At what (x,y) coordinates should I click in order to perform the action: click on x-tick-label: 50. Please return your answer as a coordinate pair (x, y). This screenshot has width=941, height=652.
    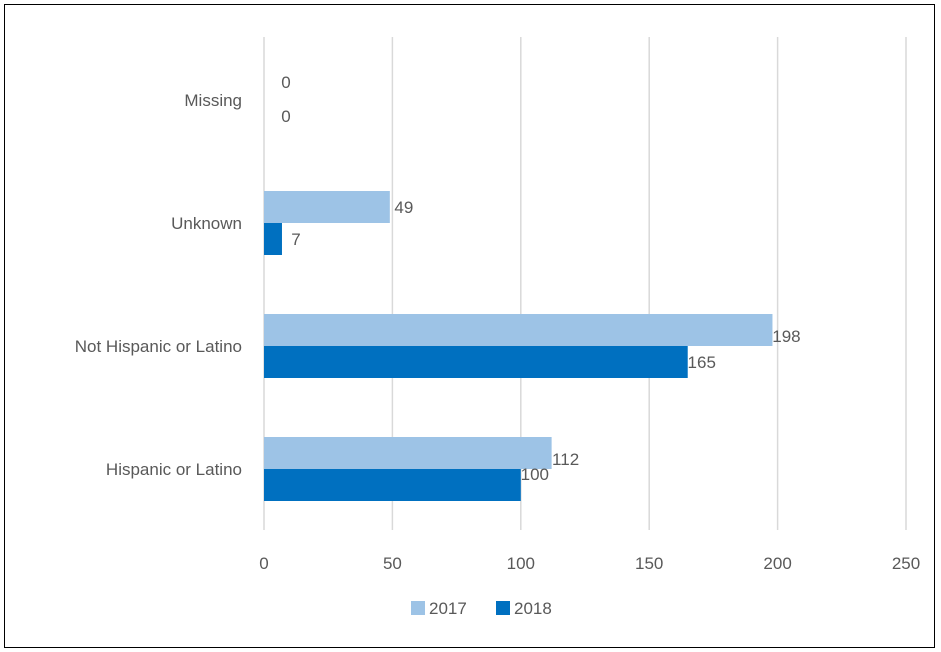
    Looking at the image, I should click on (392, 563).